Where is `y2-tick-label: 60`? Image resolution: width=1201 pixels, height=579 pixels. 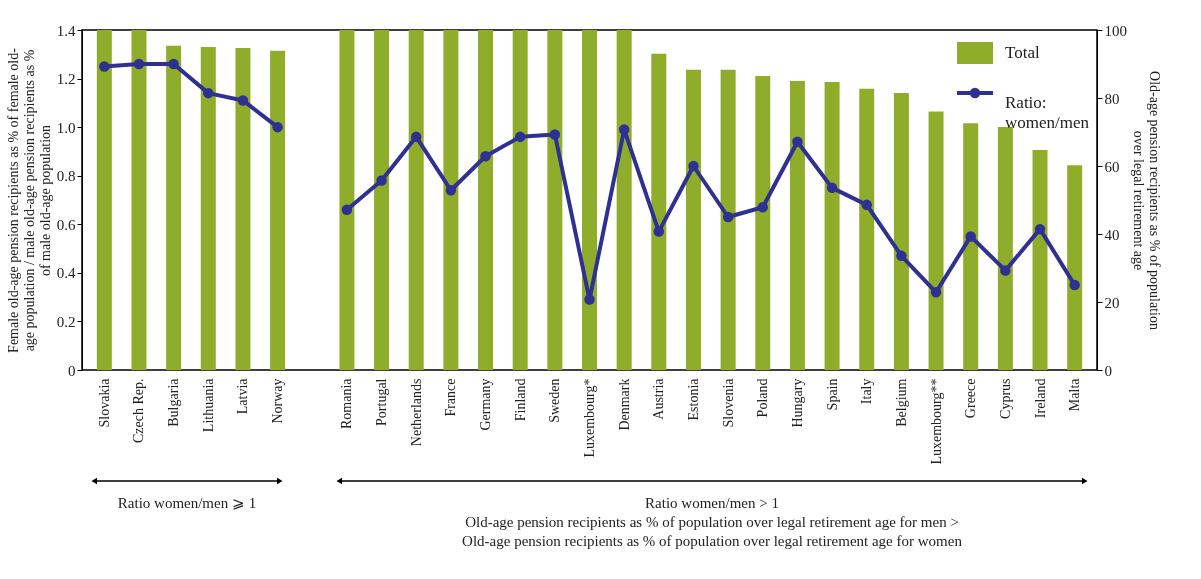
y2-tick-label: 60 is located at coordinates (1112, 166).